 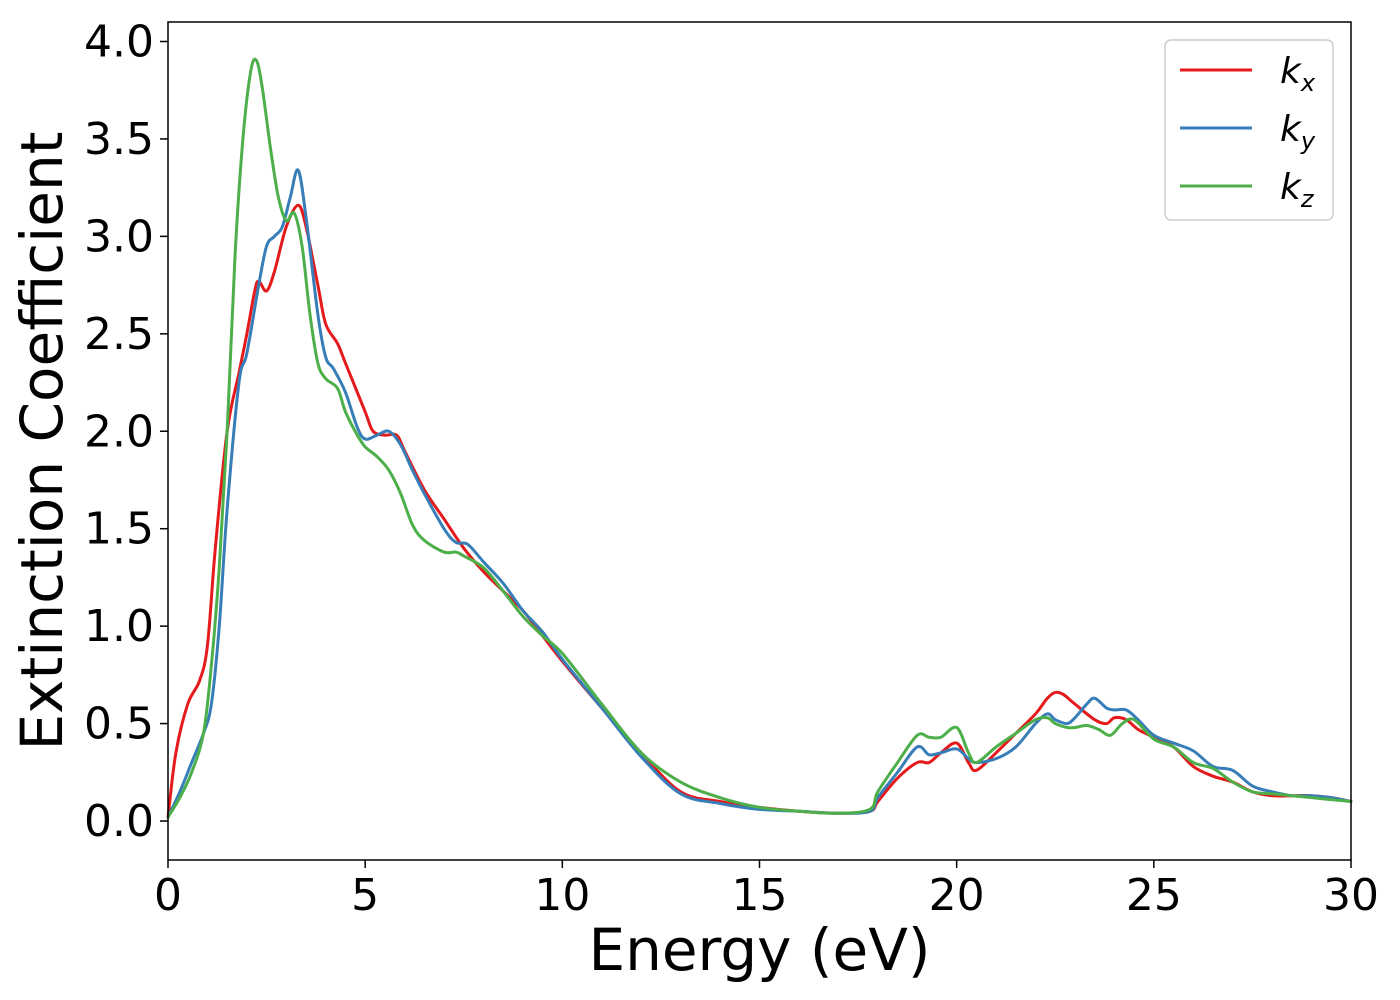 What do you see at coordinates (562, 895) in the screenshot?
I see `x-tick-label: 10` at bounding box center [562, 895].